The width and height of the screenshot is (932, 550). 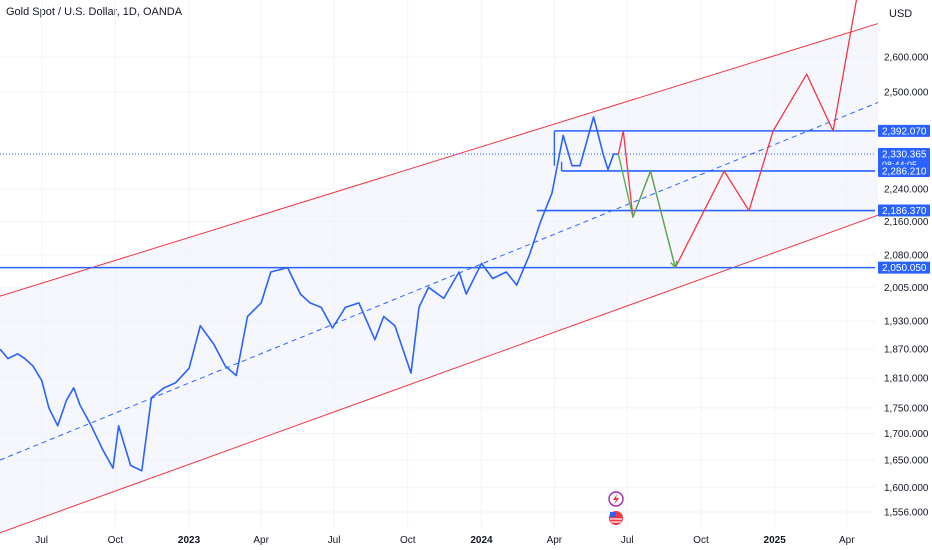 I want to click on projection-red-path, so click(x=743, y=134).